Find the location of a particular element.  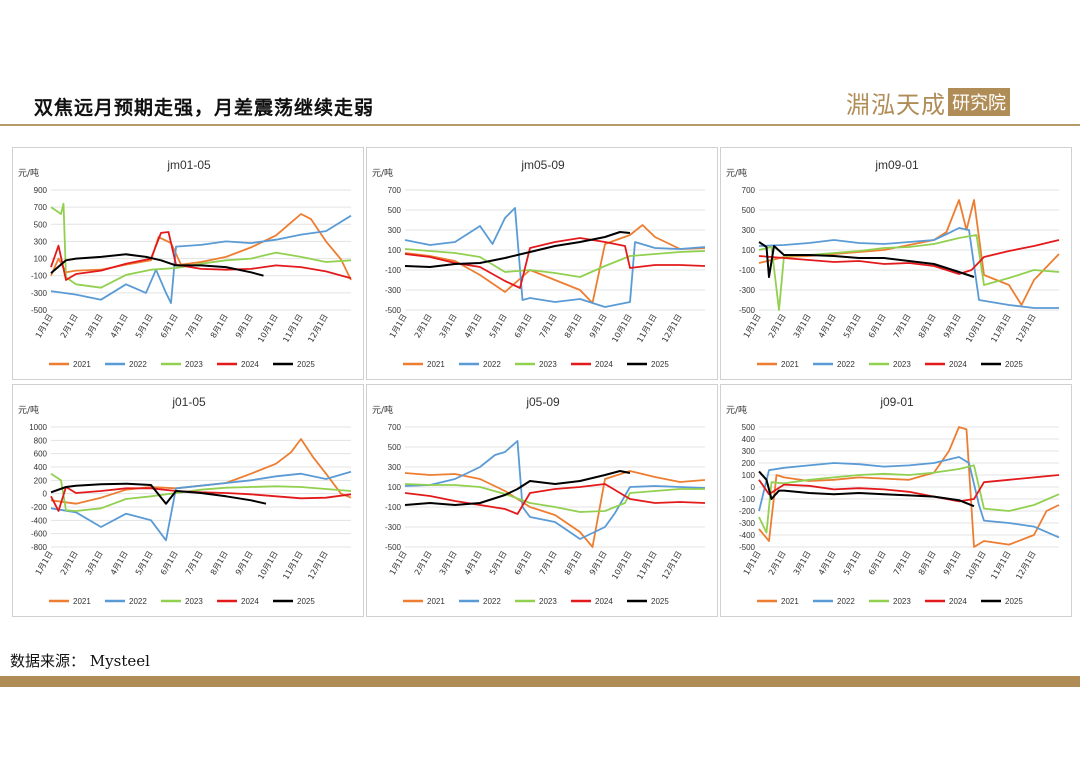

y-tick-label: 600 is located at coordinates (41, 454).